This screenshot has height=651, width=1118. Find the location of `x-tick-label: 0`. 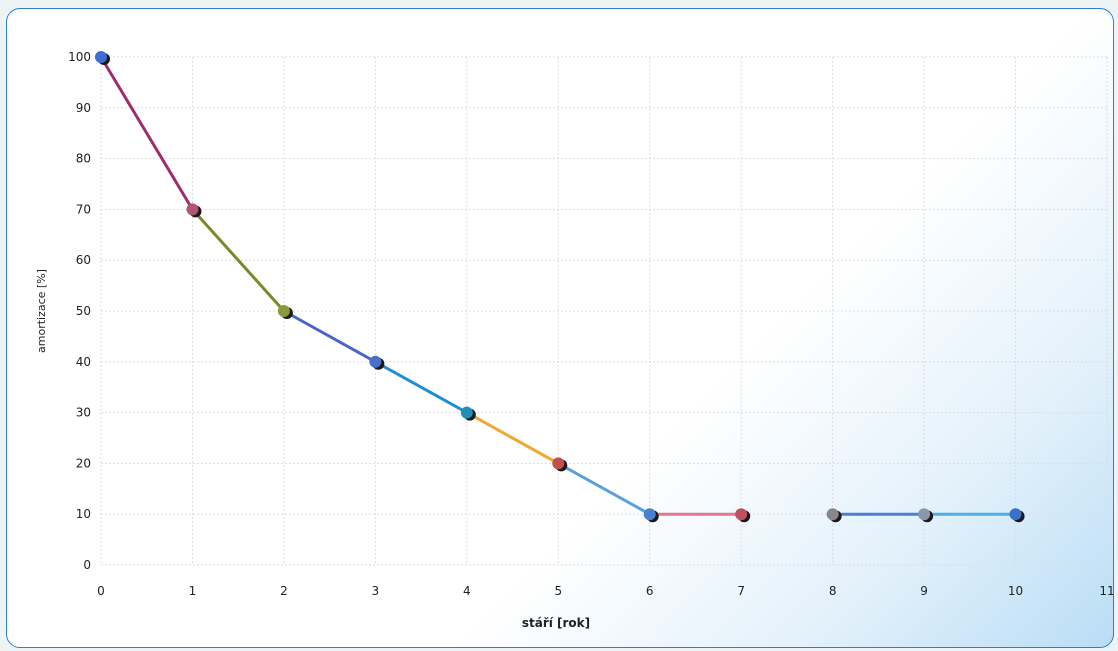

x-tick-label: 0 is located at coordinates (101, 591).